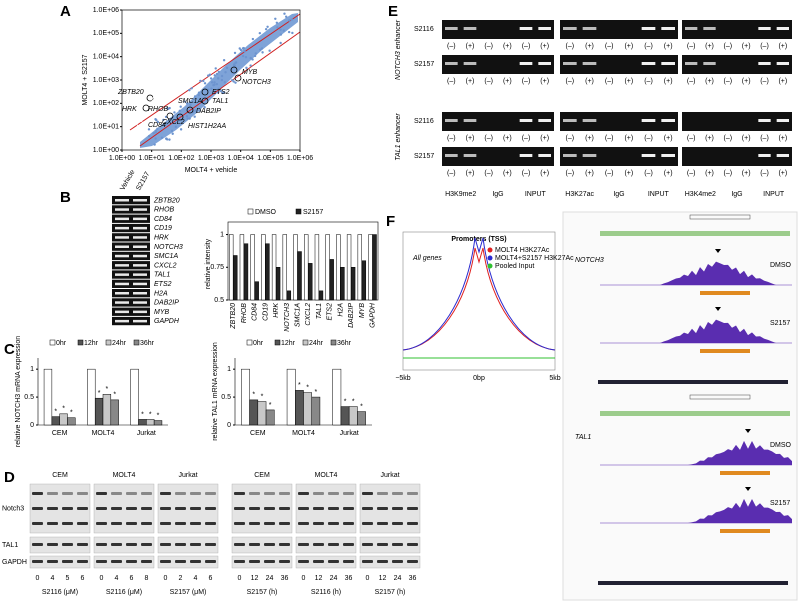 The image size is (800, 601). What do you see at coordinates (207, 126) in the screenshot?
I see `gene-label: HIST1H2AA` at bounding box center [207, 126].